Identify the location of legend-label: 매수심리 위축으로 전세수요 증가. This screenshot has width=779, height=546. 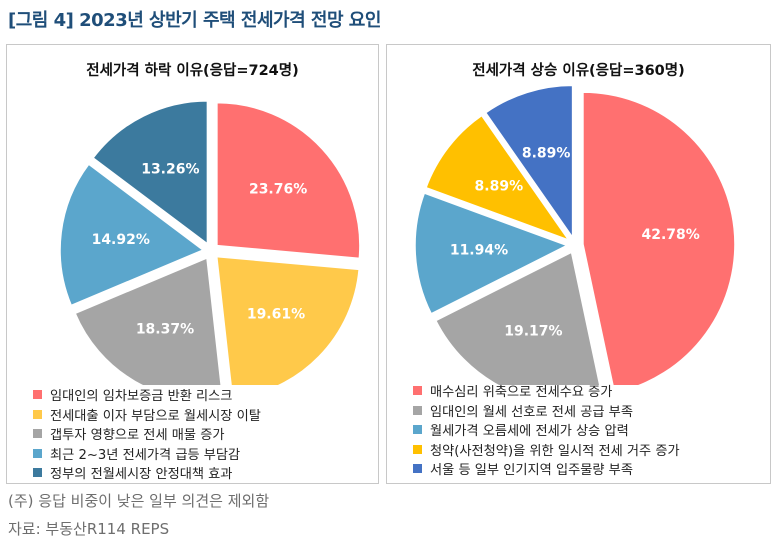
(521, 393).